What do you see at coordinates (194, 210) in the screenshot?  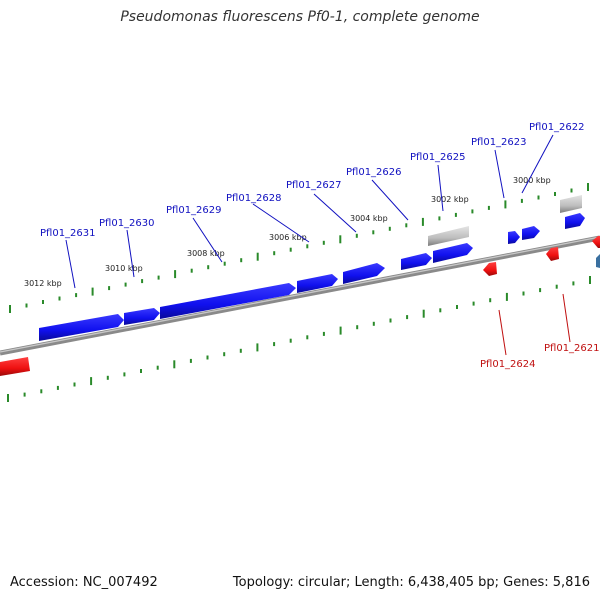 I see `label-pfl01-2629: Pfl01_2629` at bounding box center [194, 210].